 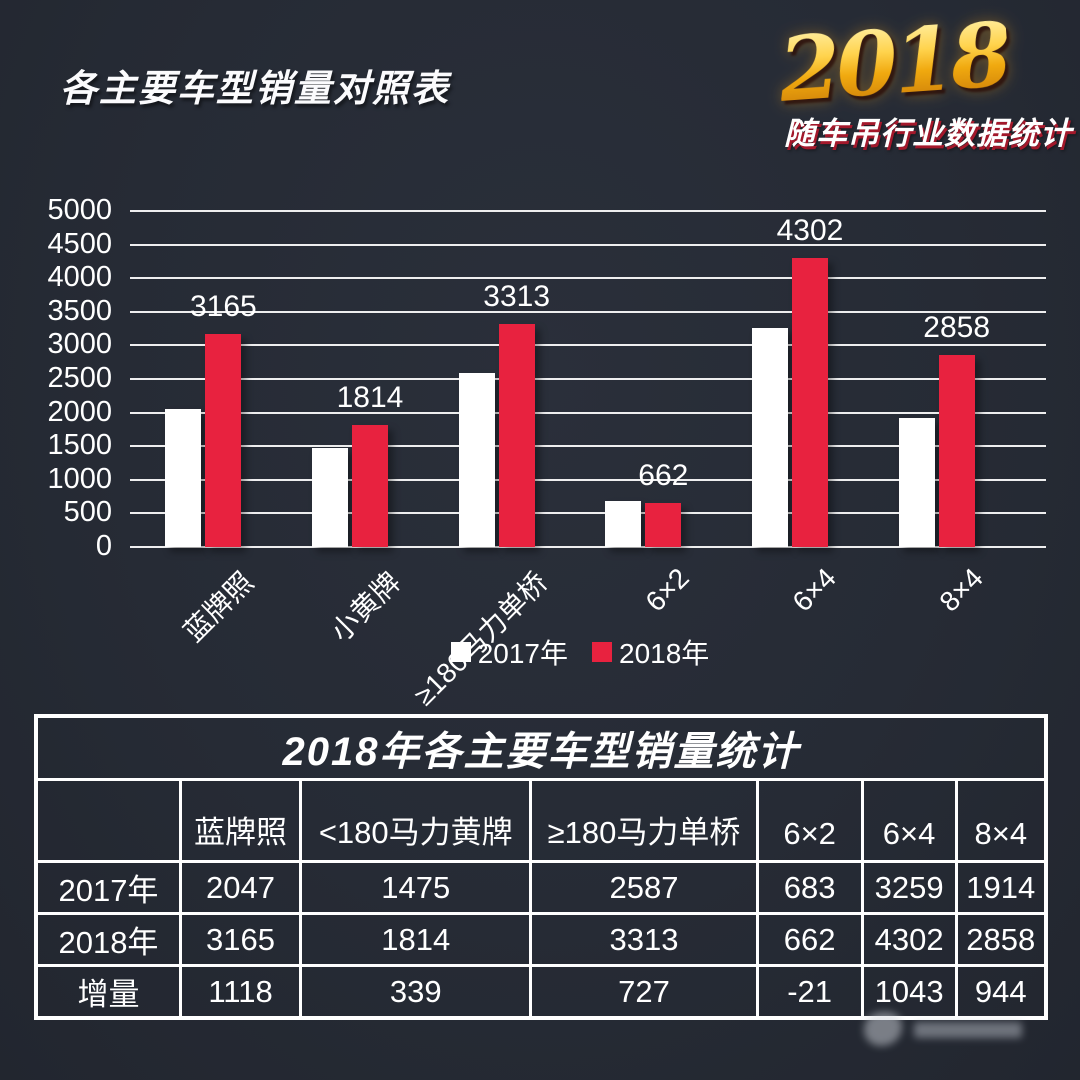 I want to click on value-cell: 727, so click(x=644, y=992).